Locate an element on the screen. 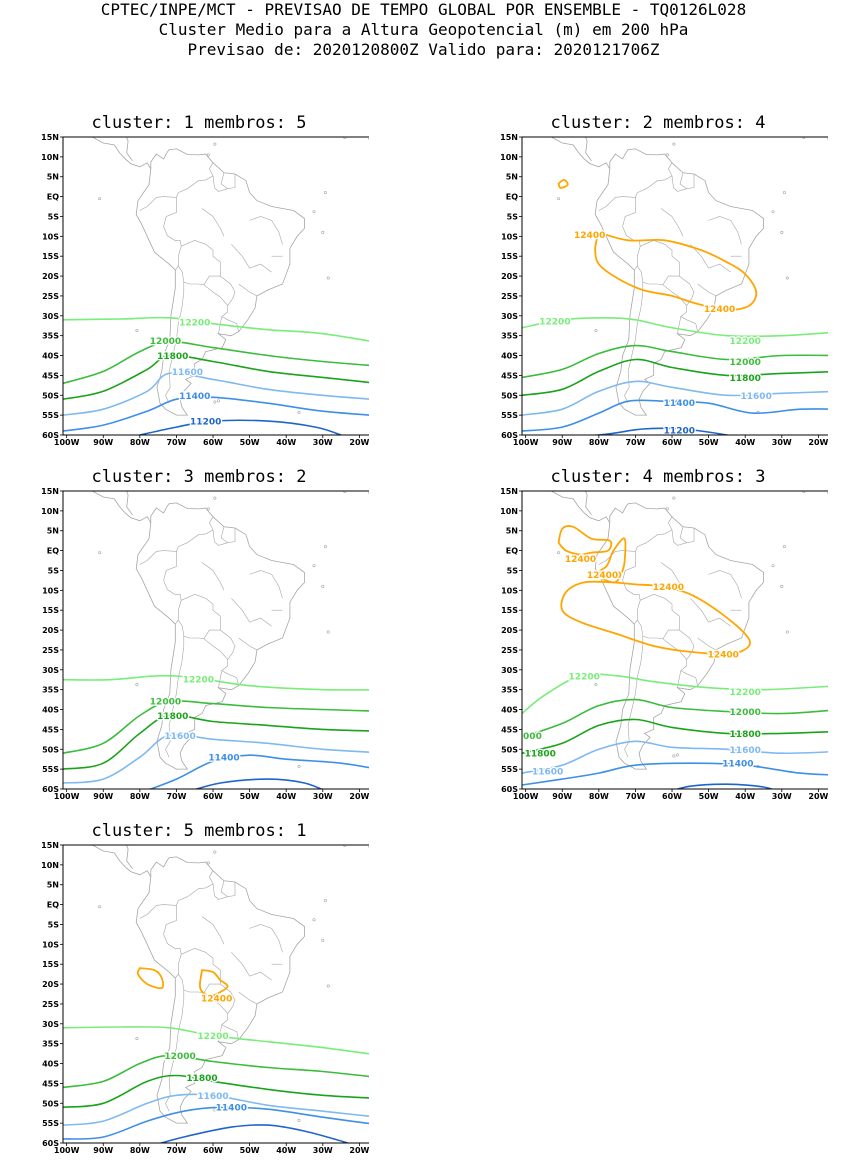  lon-tick-label: 90W is located at coordinates (562, 442).